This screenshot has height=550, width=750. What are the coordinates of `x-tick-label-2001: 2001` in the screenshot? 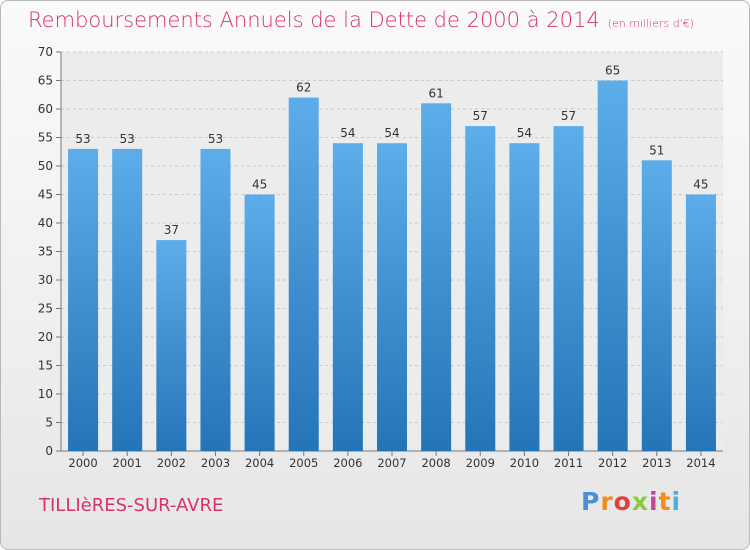 It's located at (127, 463).